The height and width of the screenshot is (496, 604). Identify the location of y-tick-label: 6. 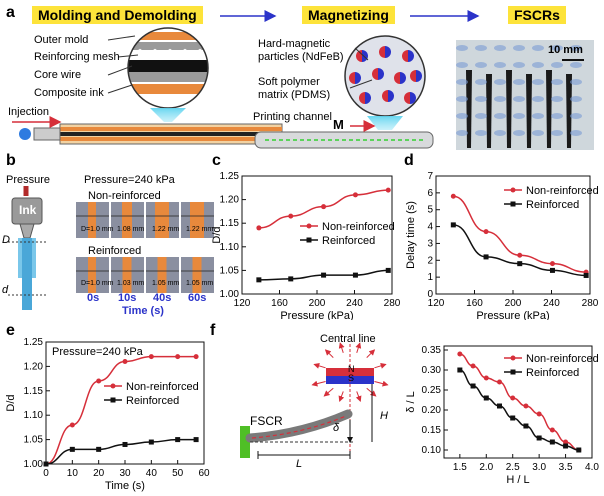
(430, 193).